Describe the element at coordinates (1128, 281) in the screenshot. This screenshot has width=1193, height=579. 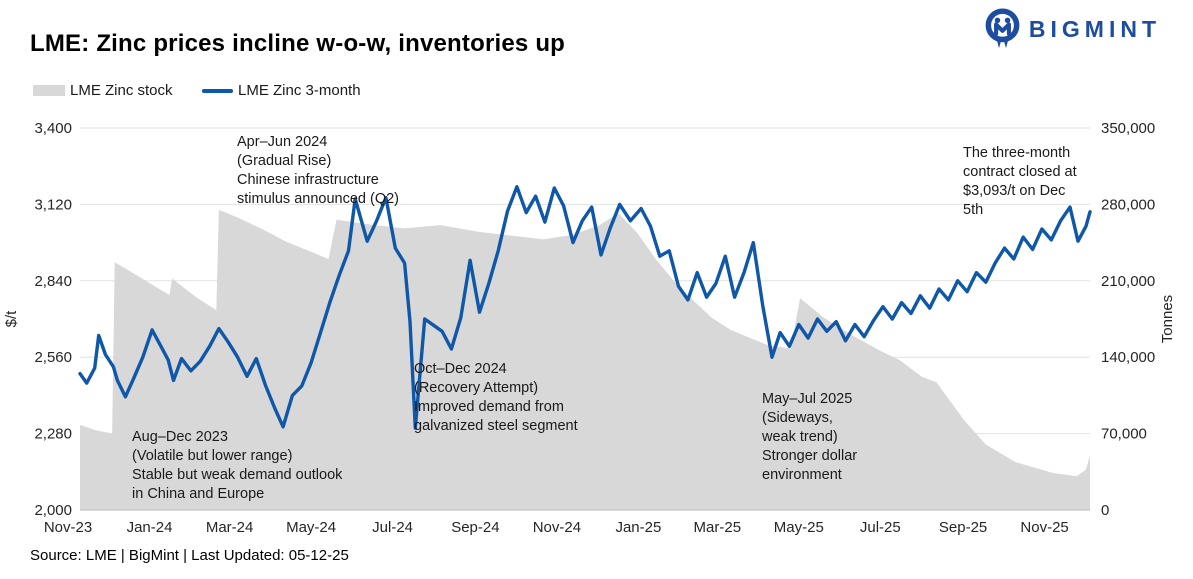
I see `right-axis-tick-label: 210,000` at that location.